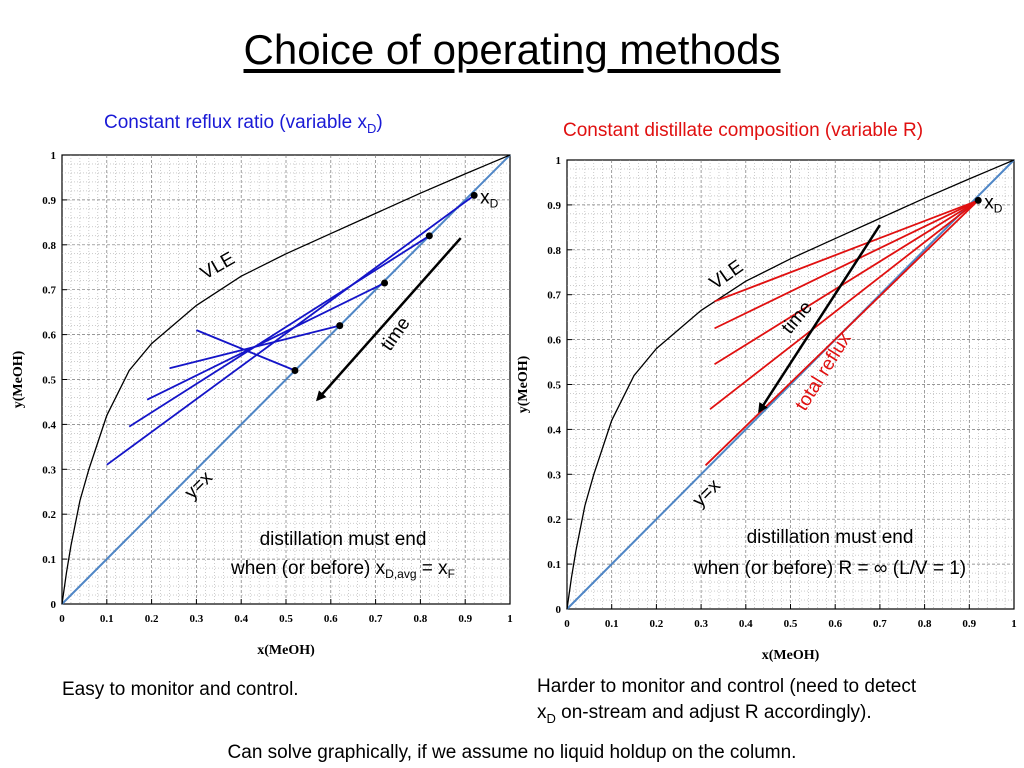  Describe the element at coordinates (978, 200) in the screenshot. I see `chart1-distillate-point` at that location.